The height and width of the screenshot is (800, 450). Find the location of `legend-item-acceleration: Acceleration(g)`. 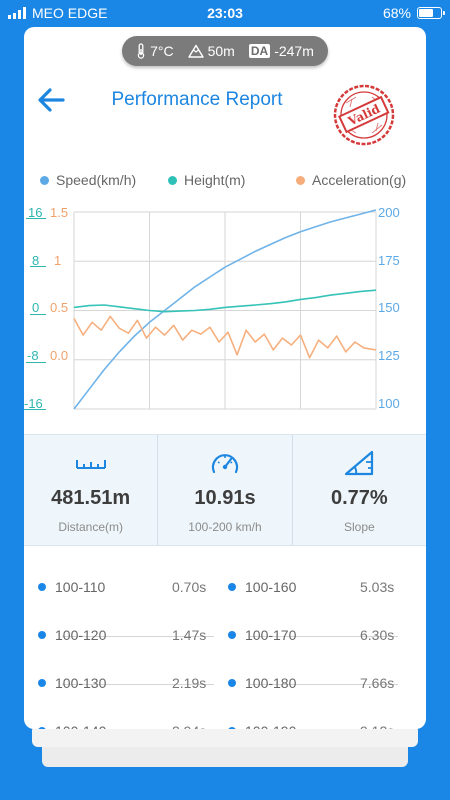

legend-item-acceleration: Acceleration(g) is located at coordinates (351, 180).